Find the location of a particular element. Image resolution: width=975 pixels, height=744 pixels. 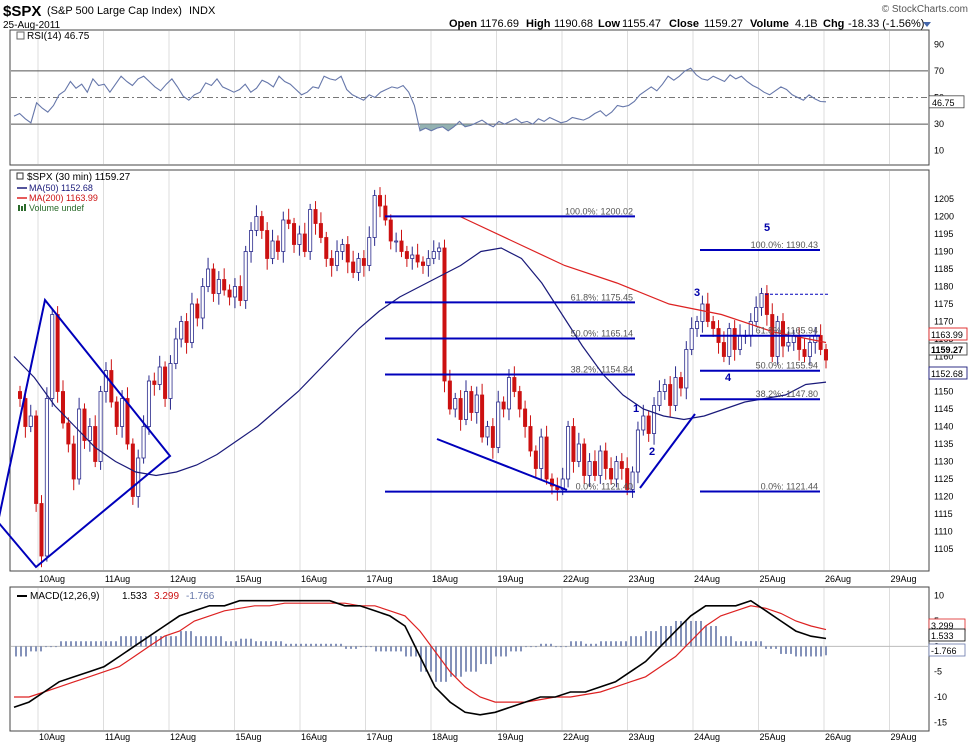

macd-line is located at coordinates (420, 657).